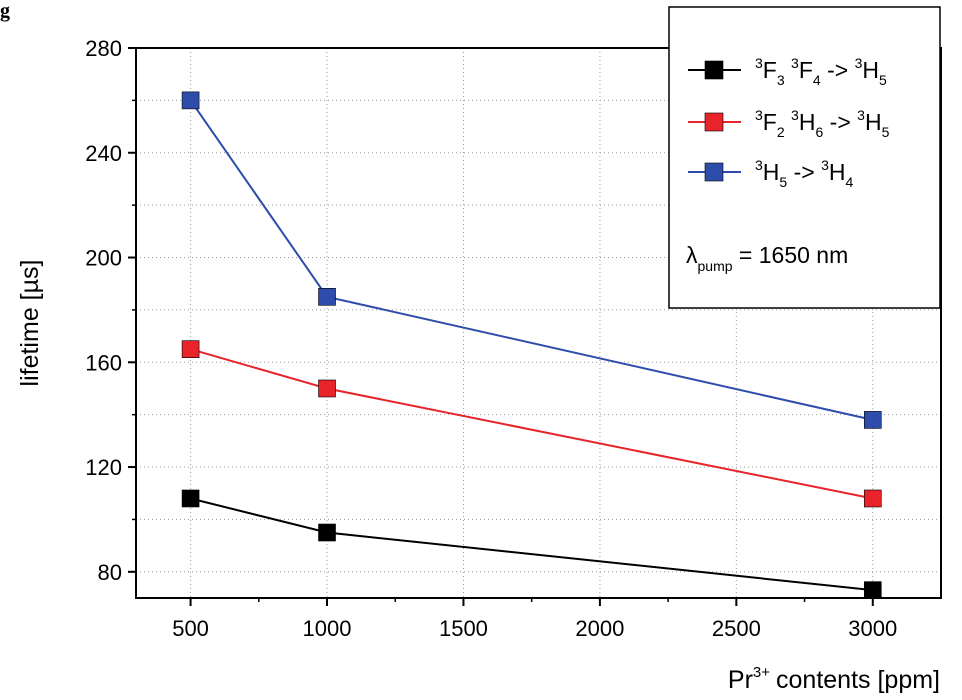 Image resolution: width=962 pixels, height=700 pixels. Describe the element at coordinates (327, 628) in the screenshot. I see `x-tick-label: 1000` at that location.